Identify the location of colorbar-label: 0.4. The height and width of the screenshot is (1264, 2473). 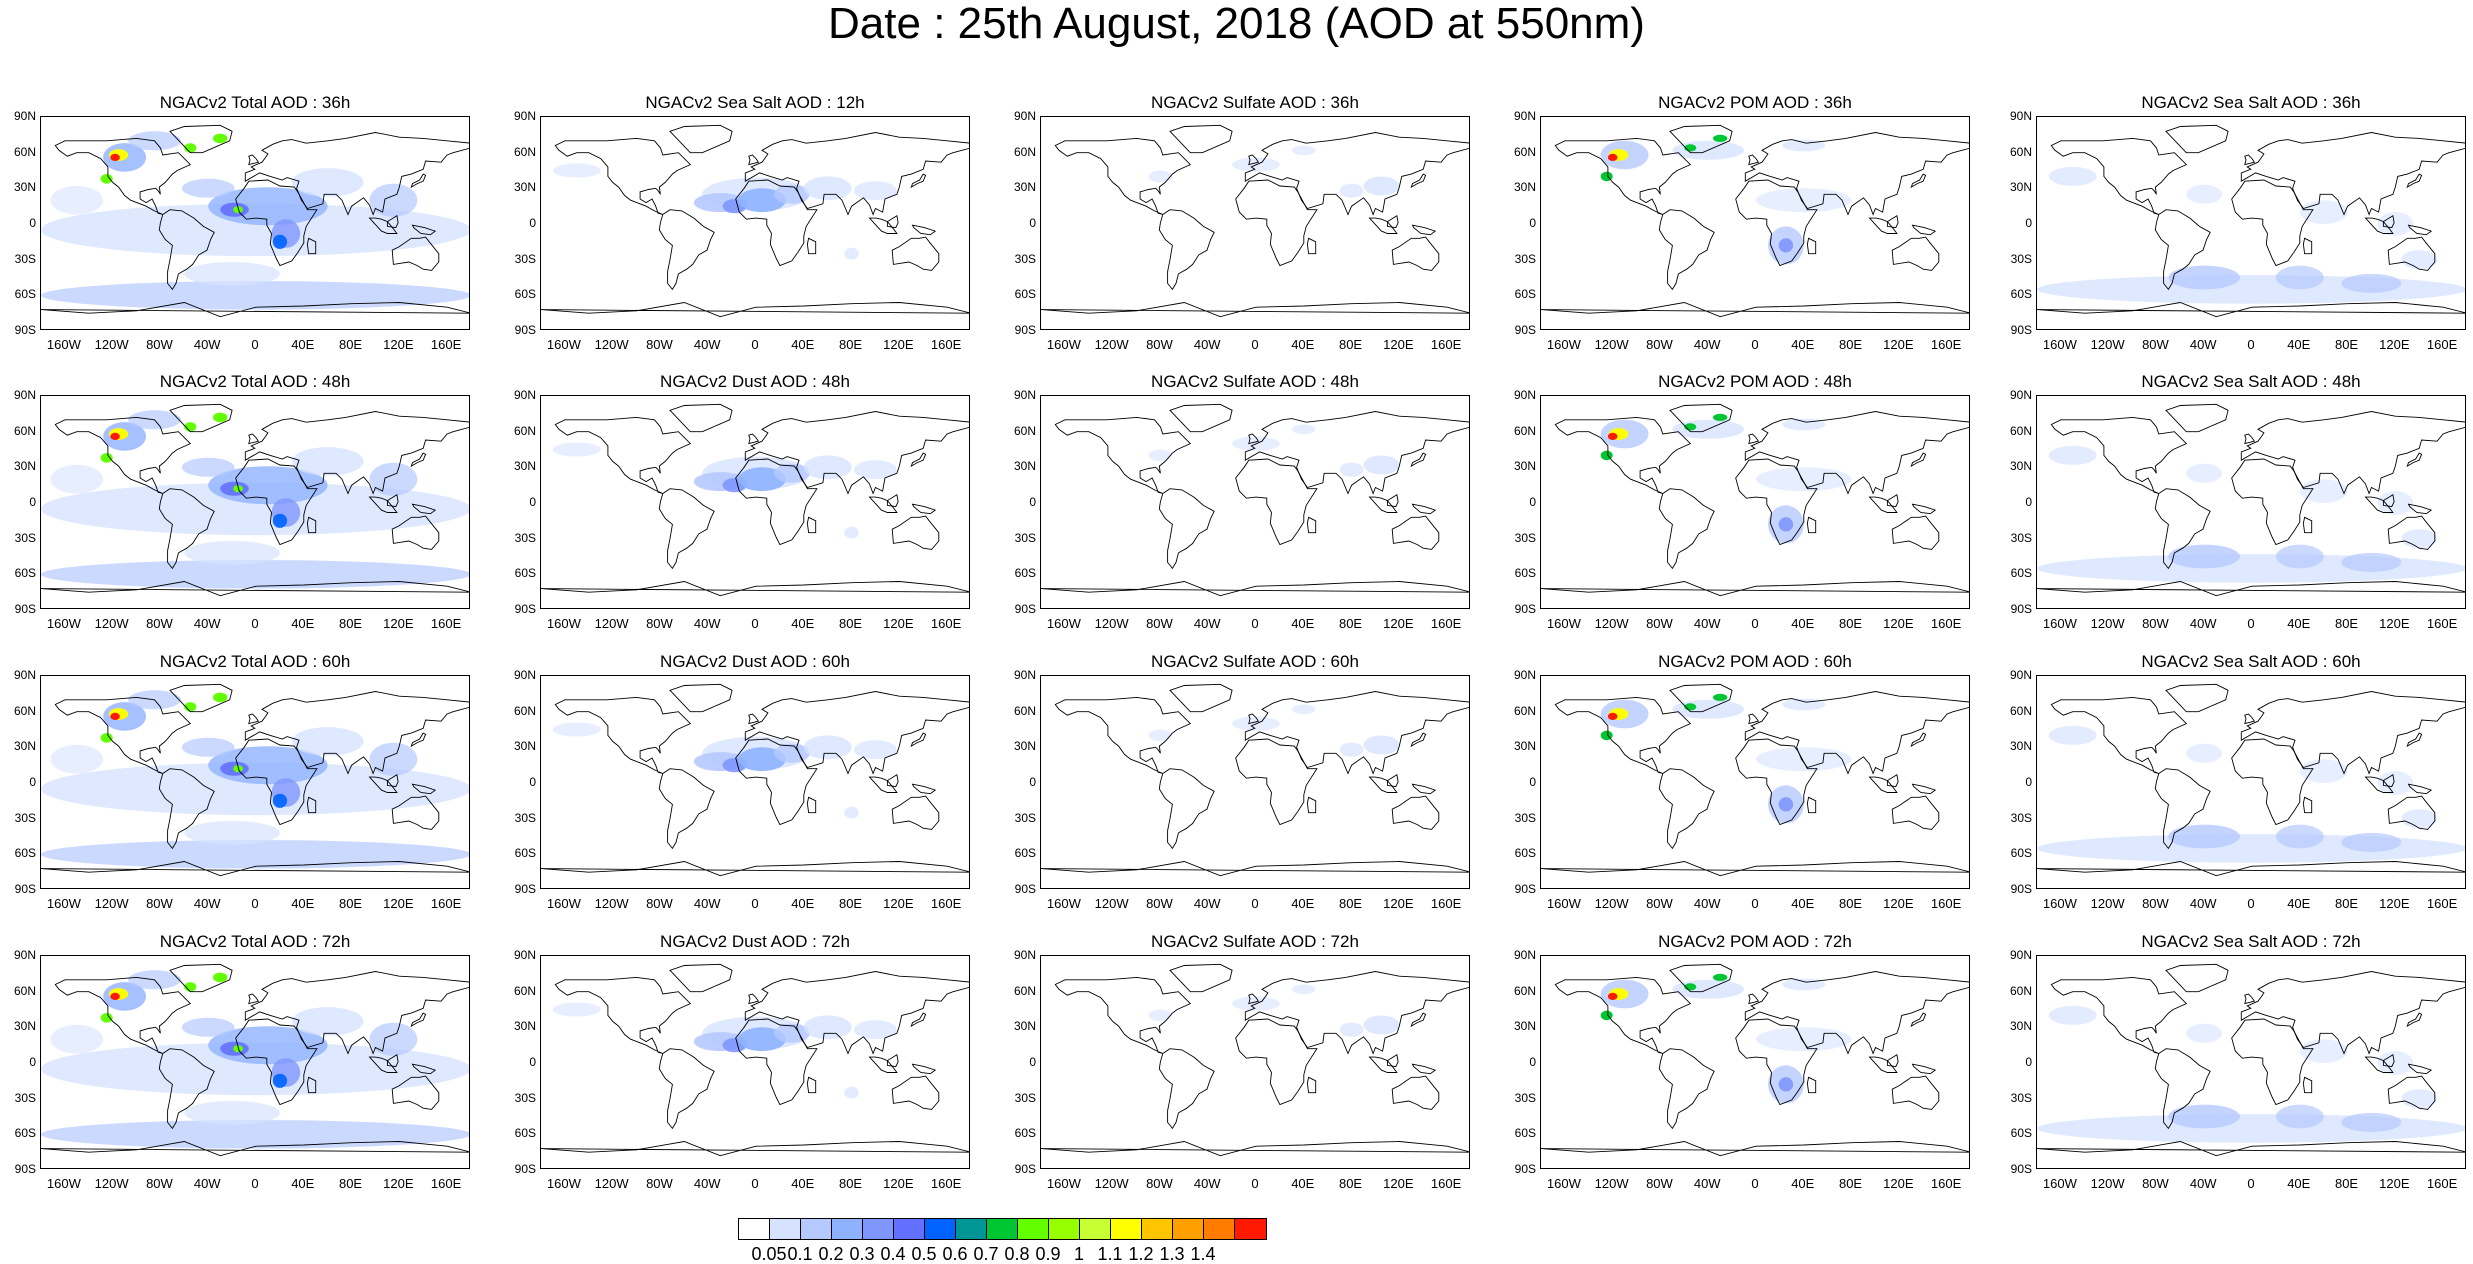
(893, 1254).